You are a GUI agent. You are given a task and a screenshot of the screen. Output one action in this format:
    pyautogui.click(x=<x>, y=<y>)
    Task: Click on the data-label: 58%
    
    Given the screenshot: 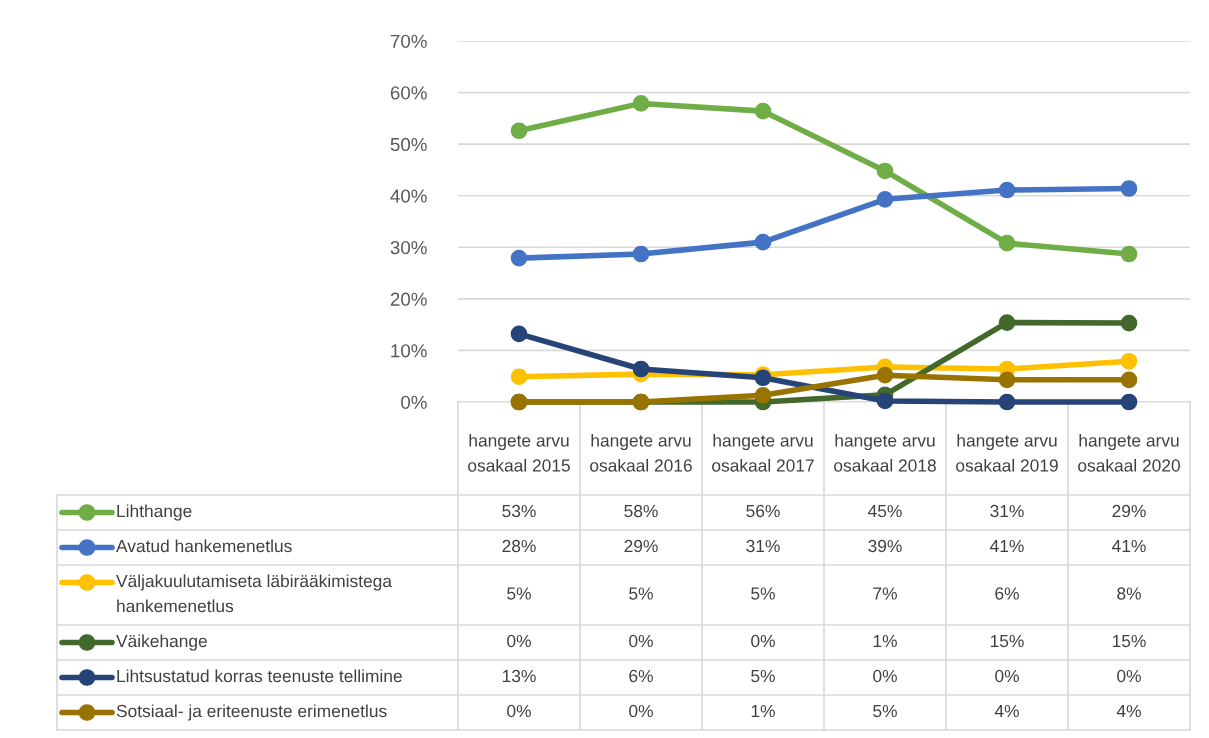 What is the action you would take?
    pyautogui.click(x=641, y=511)
    